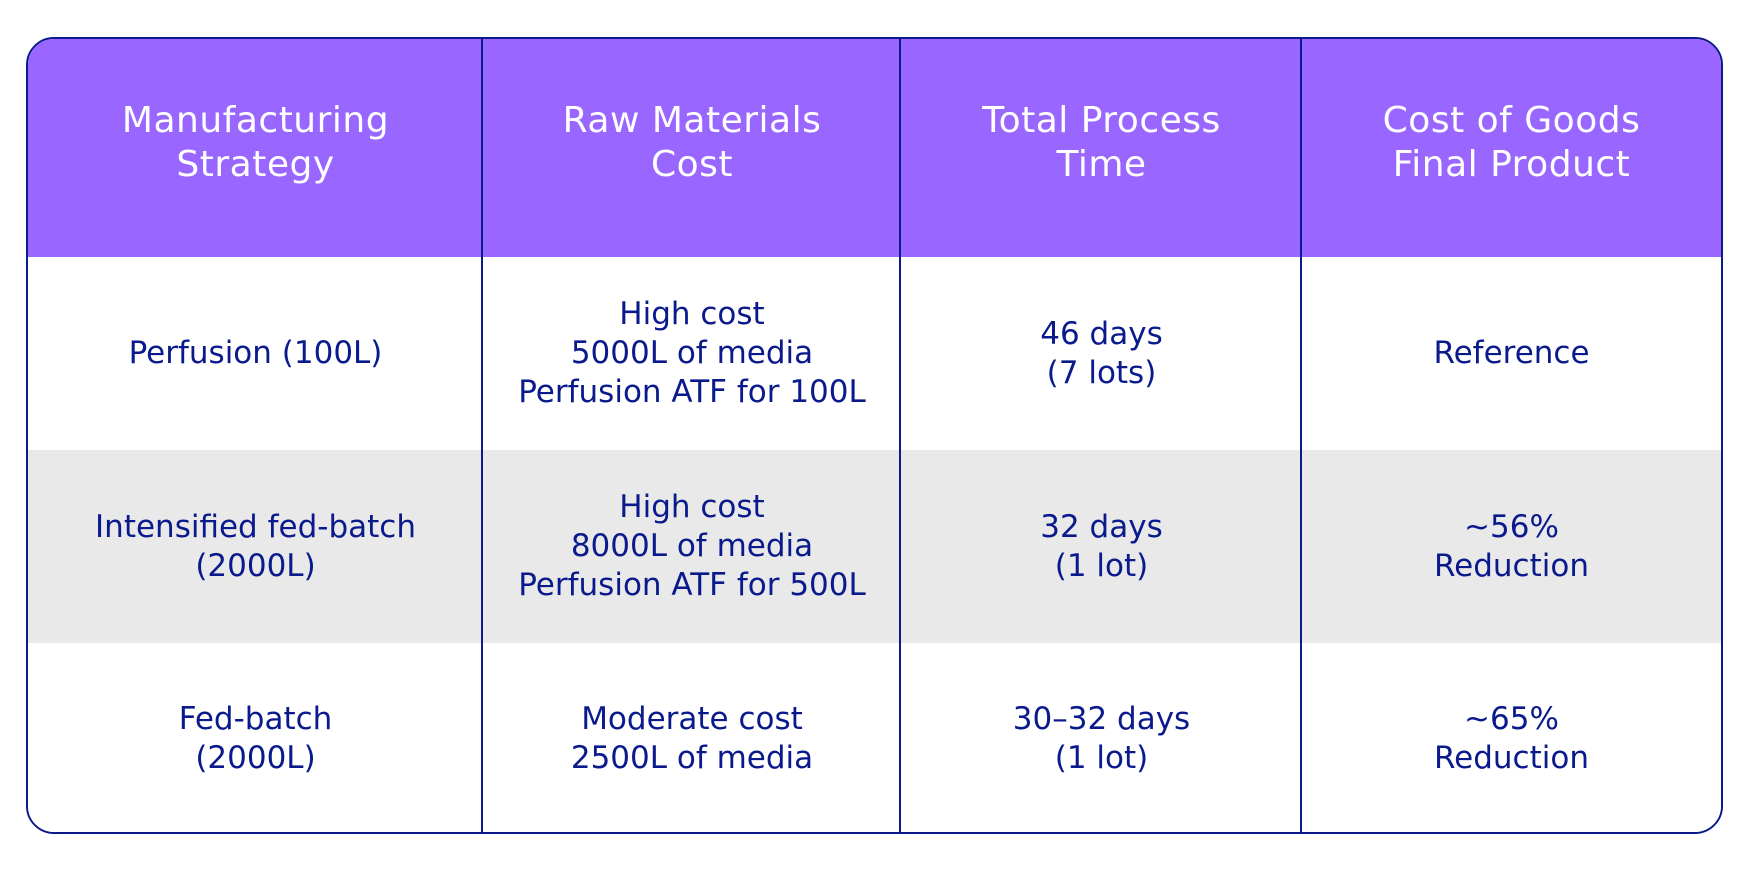  I want to click on cell-strategy: Perfusion (100L), so click(255, 353).